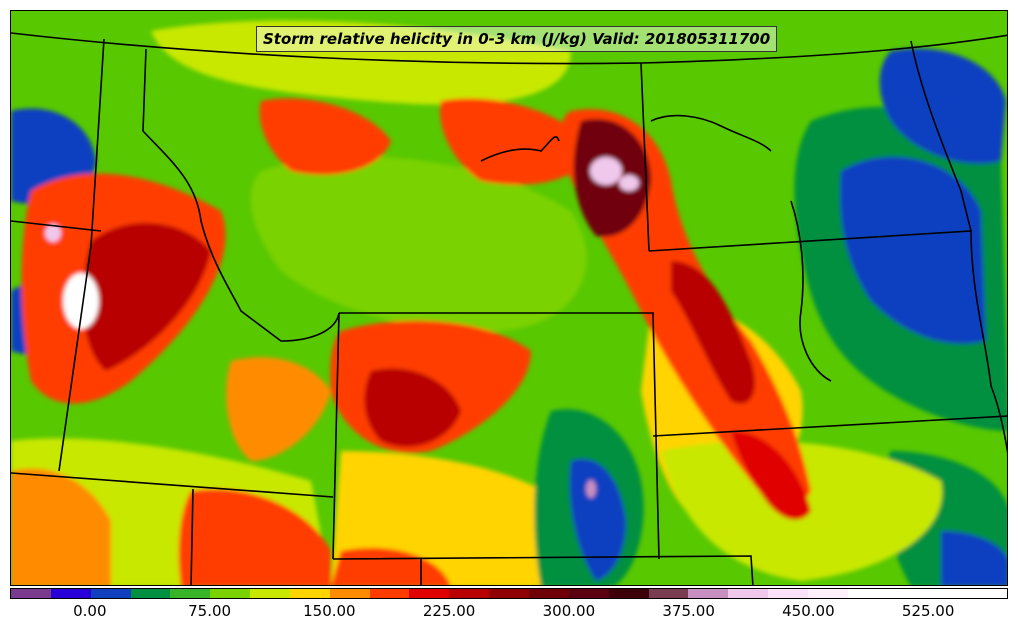 Image resolution: width=1018 pixels, height=633 pixels. Describe the element at coordinates (241, 195) in the screenshot. I see `boundary-montana-west` at that location.